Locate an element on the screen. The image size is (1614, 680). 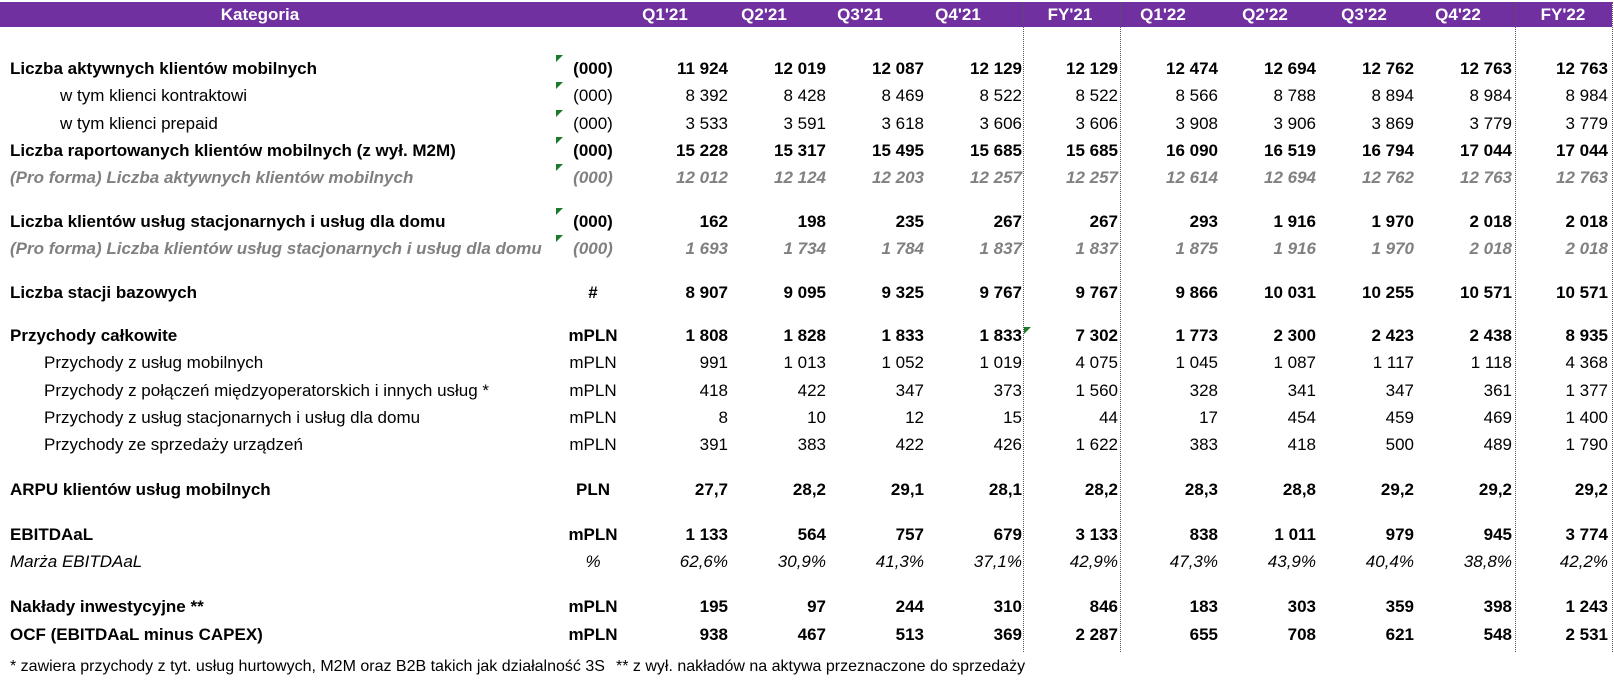
row-value: 1 045 is located at coordinates (1196, 362).